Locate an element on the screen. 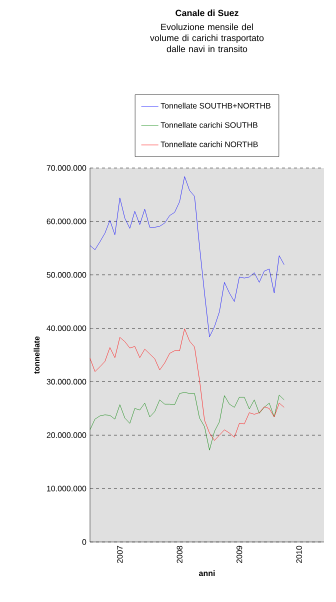 This screenshot has width=336, height=602. y-tick-label: 60.000.000 is located at coordinates (66, 221).